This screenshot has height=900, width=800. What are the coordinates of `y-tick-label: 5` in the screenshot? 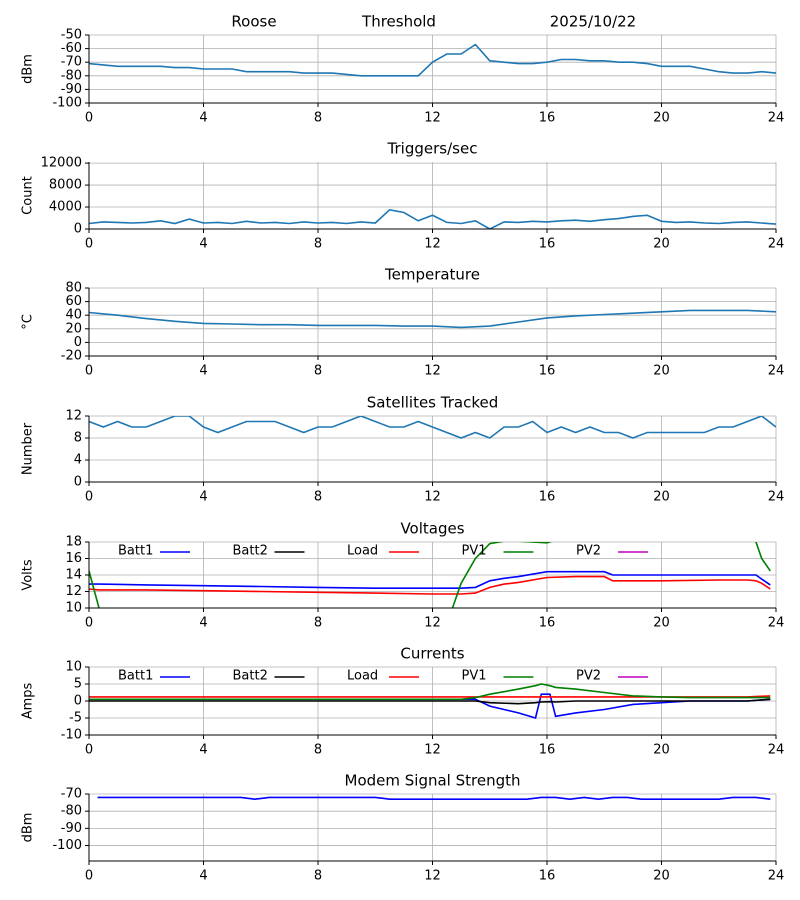 It's located at (78, 684).